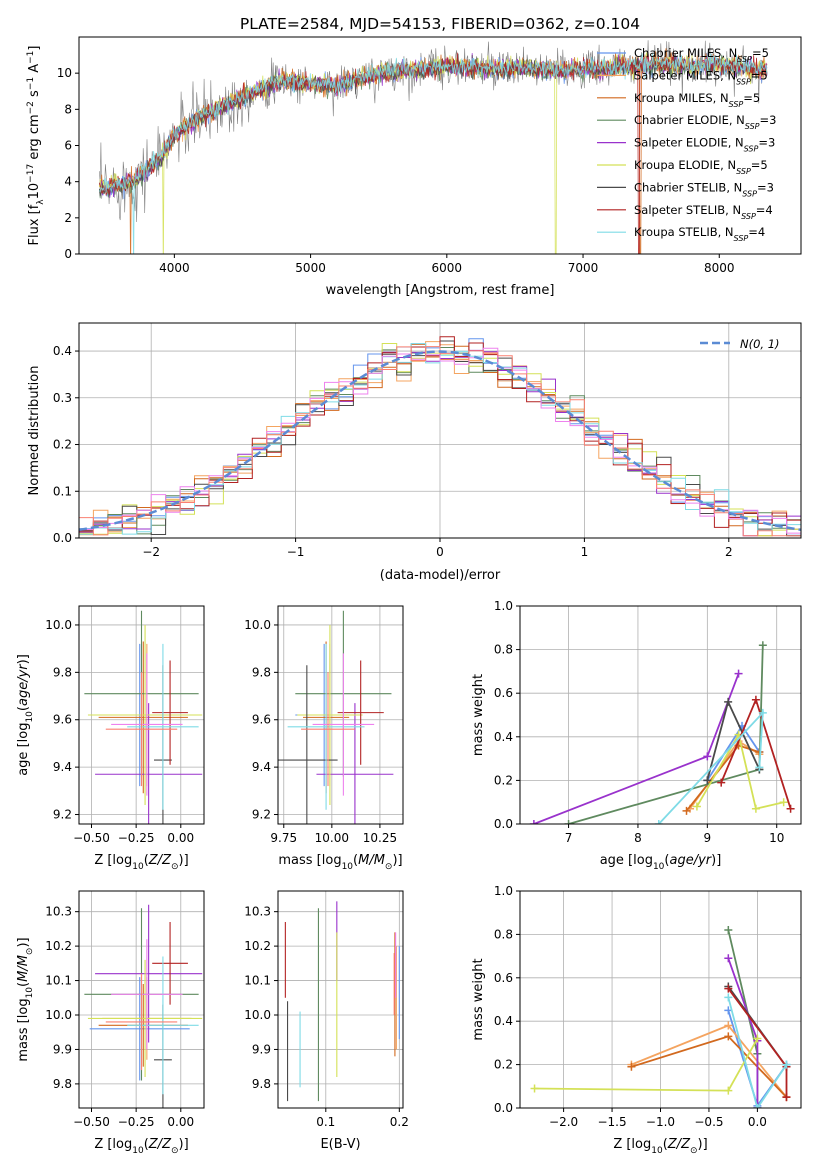  Describe the element at coordinates (151, 552) in the screenshot. I see `x-tick-label: −2` at that location.